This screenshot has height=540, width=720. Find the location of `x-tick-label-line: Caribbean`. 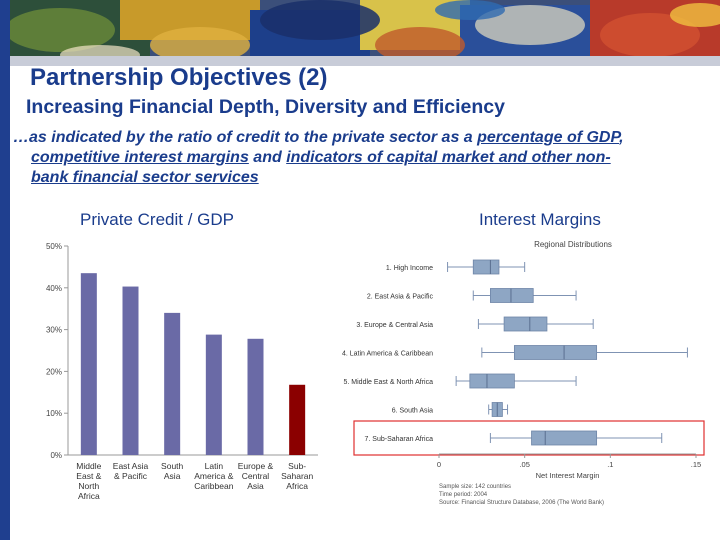

x-tick-label-line: Caribbean is located at coordinates (213, 486).